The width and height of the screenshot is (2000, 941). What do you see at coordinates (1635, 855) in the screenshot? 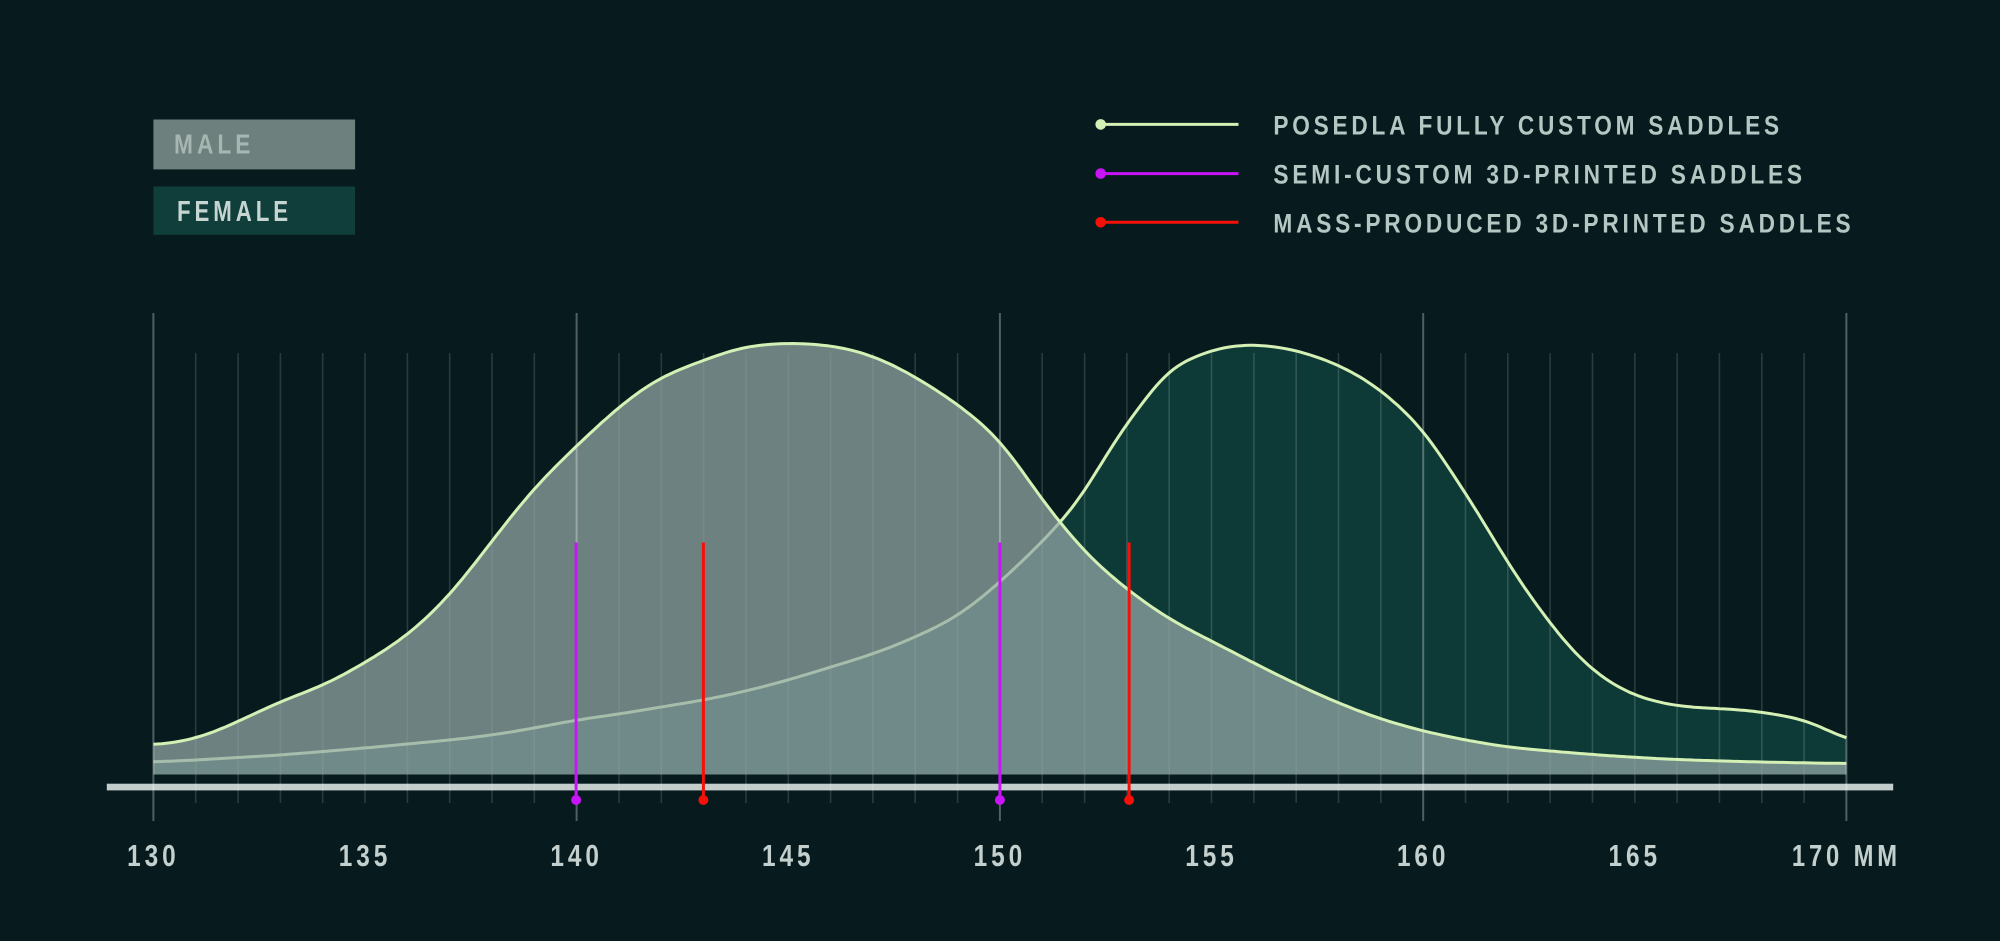
I see `svg-text: 165` at bounding box center [1635, 855].